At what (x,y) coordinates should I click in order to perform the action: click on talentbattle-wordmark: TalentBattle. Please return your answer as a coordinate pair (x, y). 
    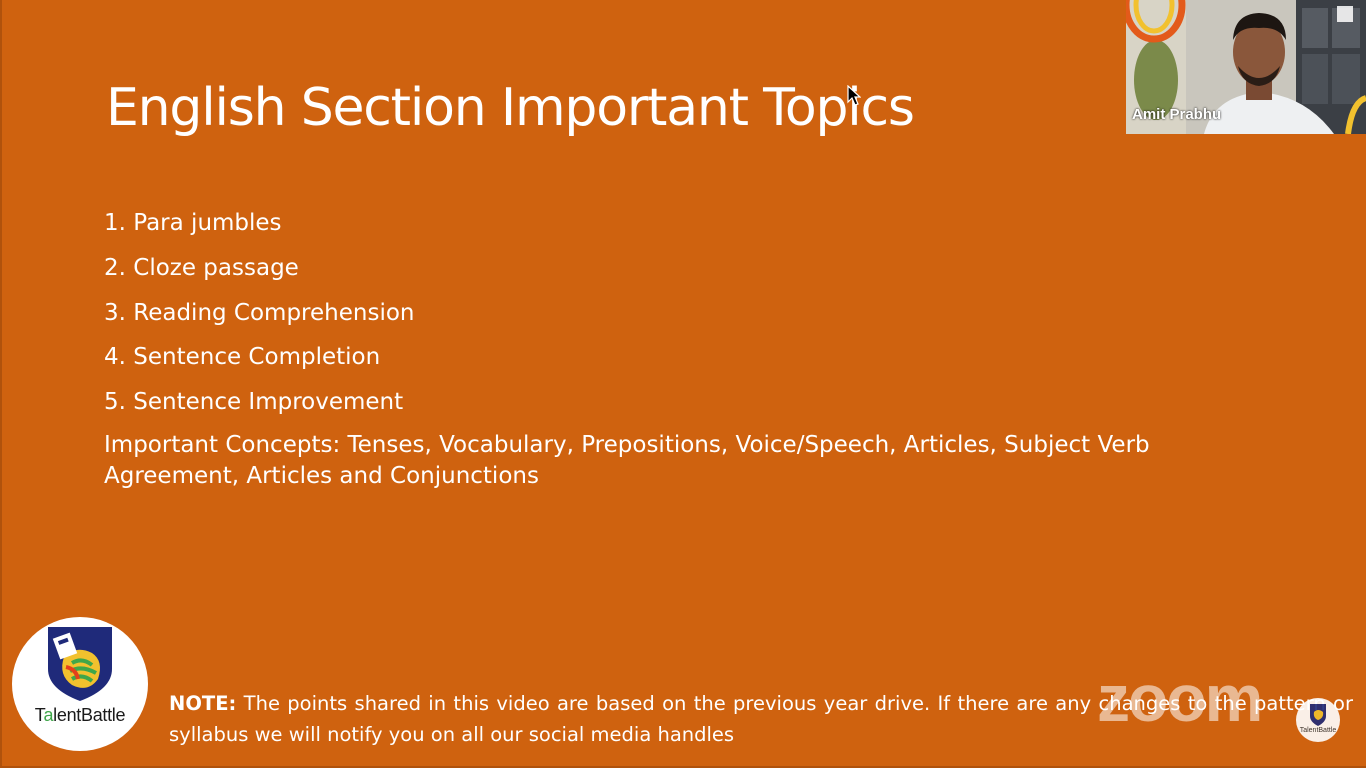
    Looking at the image, I should click on (80, 715).